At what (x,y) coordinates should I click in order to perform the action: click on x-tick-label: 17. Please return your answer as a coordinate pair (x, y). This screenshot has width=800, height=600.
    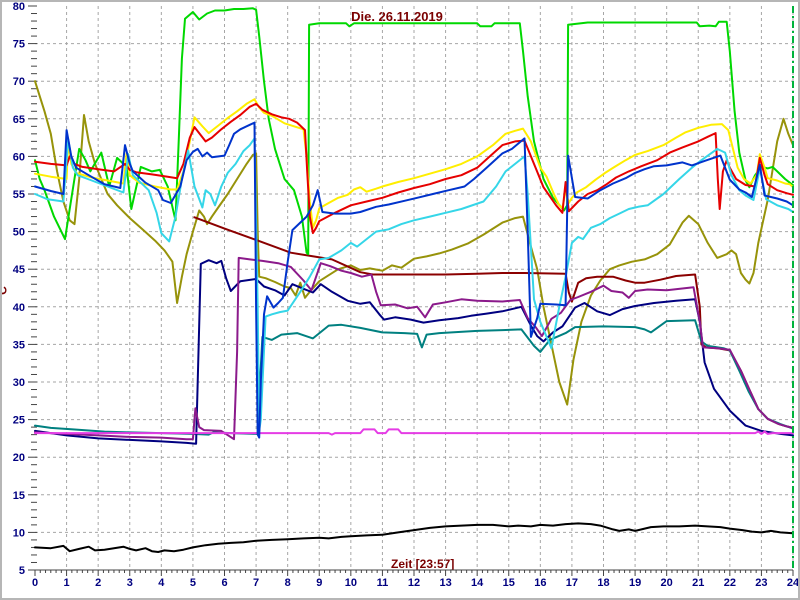
    Looking at the image, I should click on (572, 583).